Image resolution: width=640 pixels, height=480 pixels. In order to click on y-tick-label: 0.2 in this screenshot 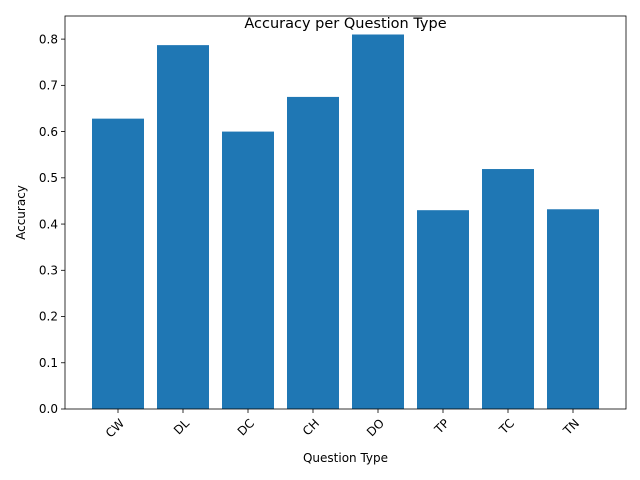, I will do `click(48, 317)`.